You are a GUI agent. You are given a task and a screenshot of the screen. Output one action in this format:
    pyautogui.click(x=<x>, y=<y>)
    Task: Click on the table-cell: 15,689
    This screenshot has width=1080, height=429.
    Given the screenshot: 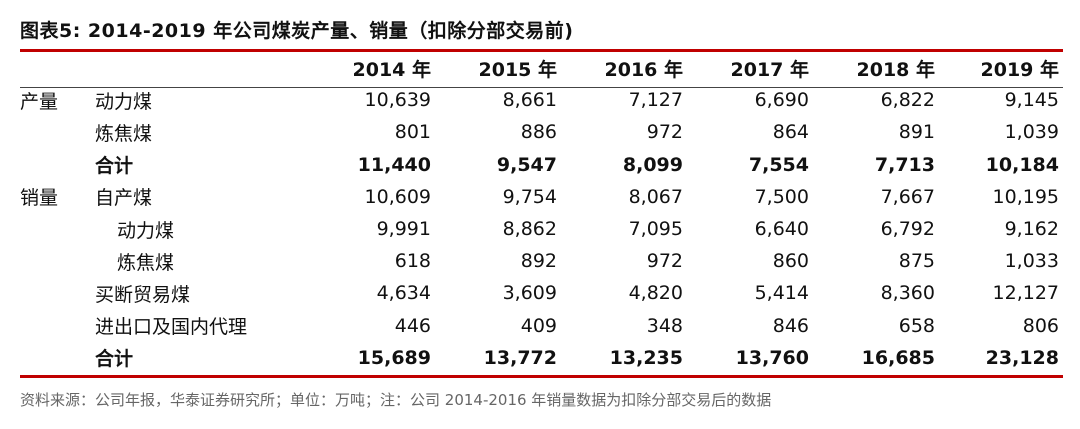 What is the action you would take?
    pyautogui.click(x=394, y=357)
    